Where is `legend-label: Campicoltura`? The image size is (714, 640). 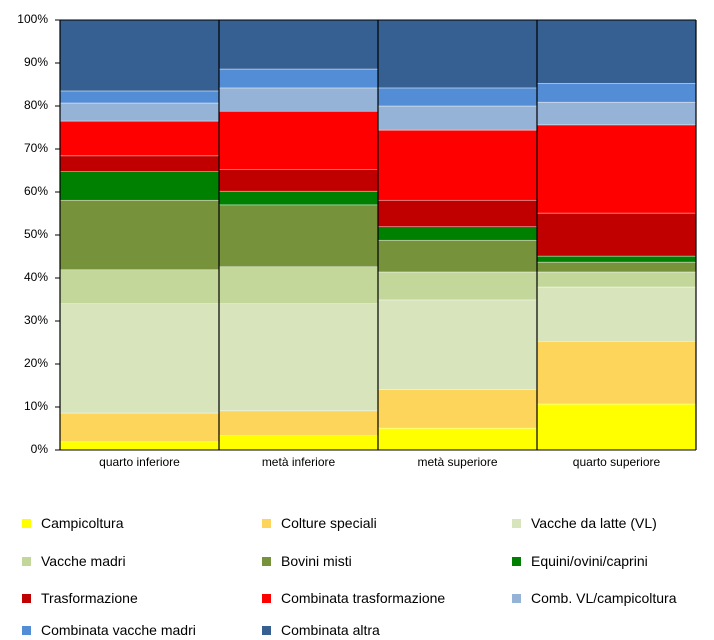 legend-label: Campicoltura is located at coordinates (82, 523).